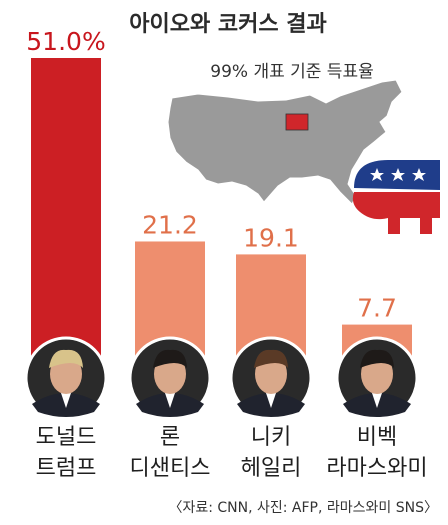 This screenshot has width=448, height=525. I want to click on value-label-2: 19.1, so click(271, 237).